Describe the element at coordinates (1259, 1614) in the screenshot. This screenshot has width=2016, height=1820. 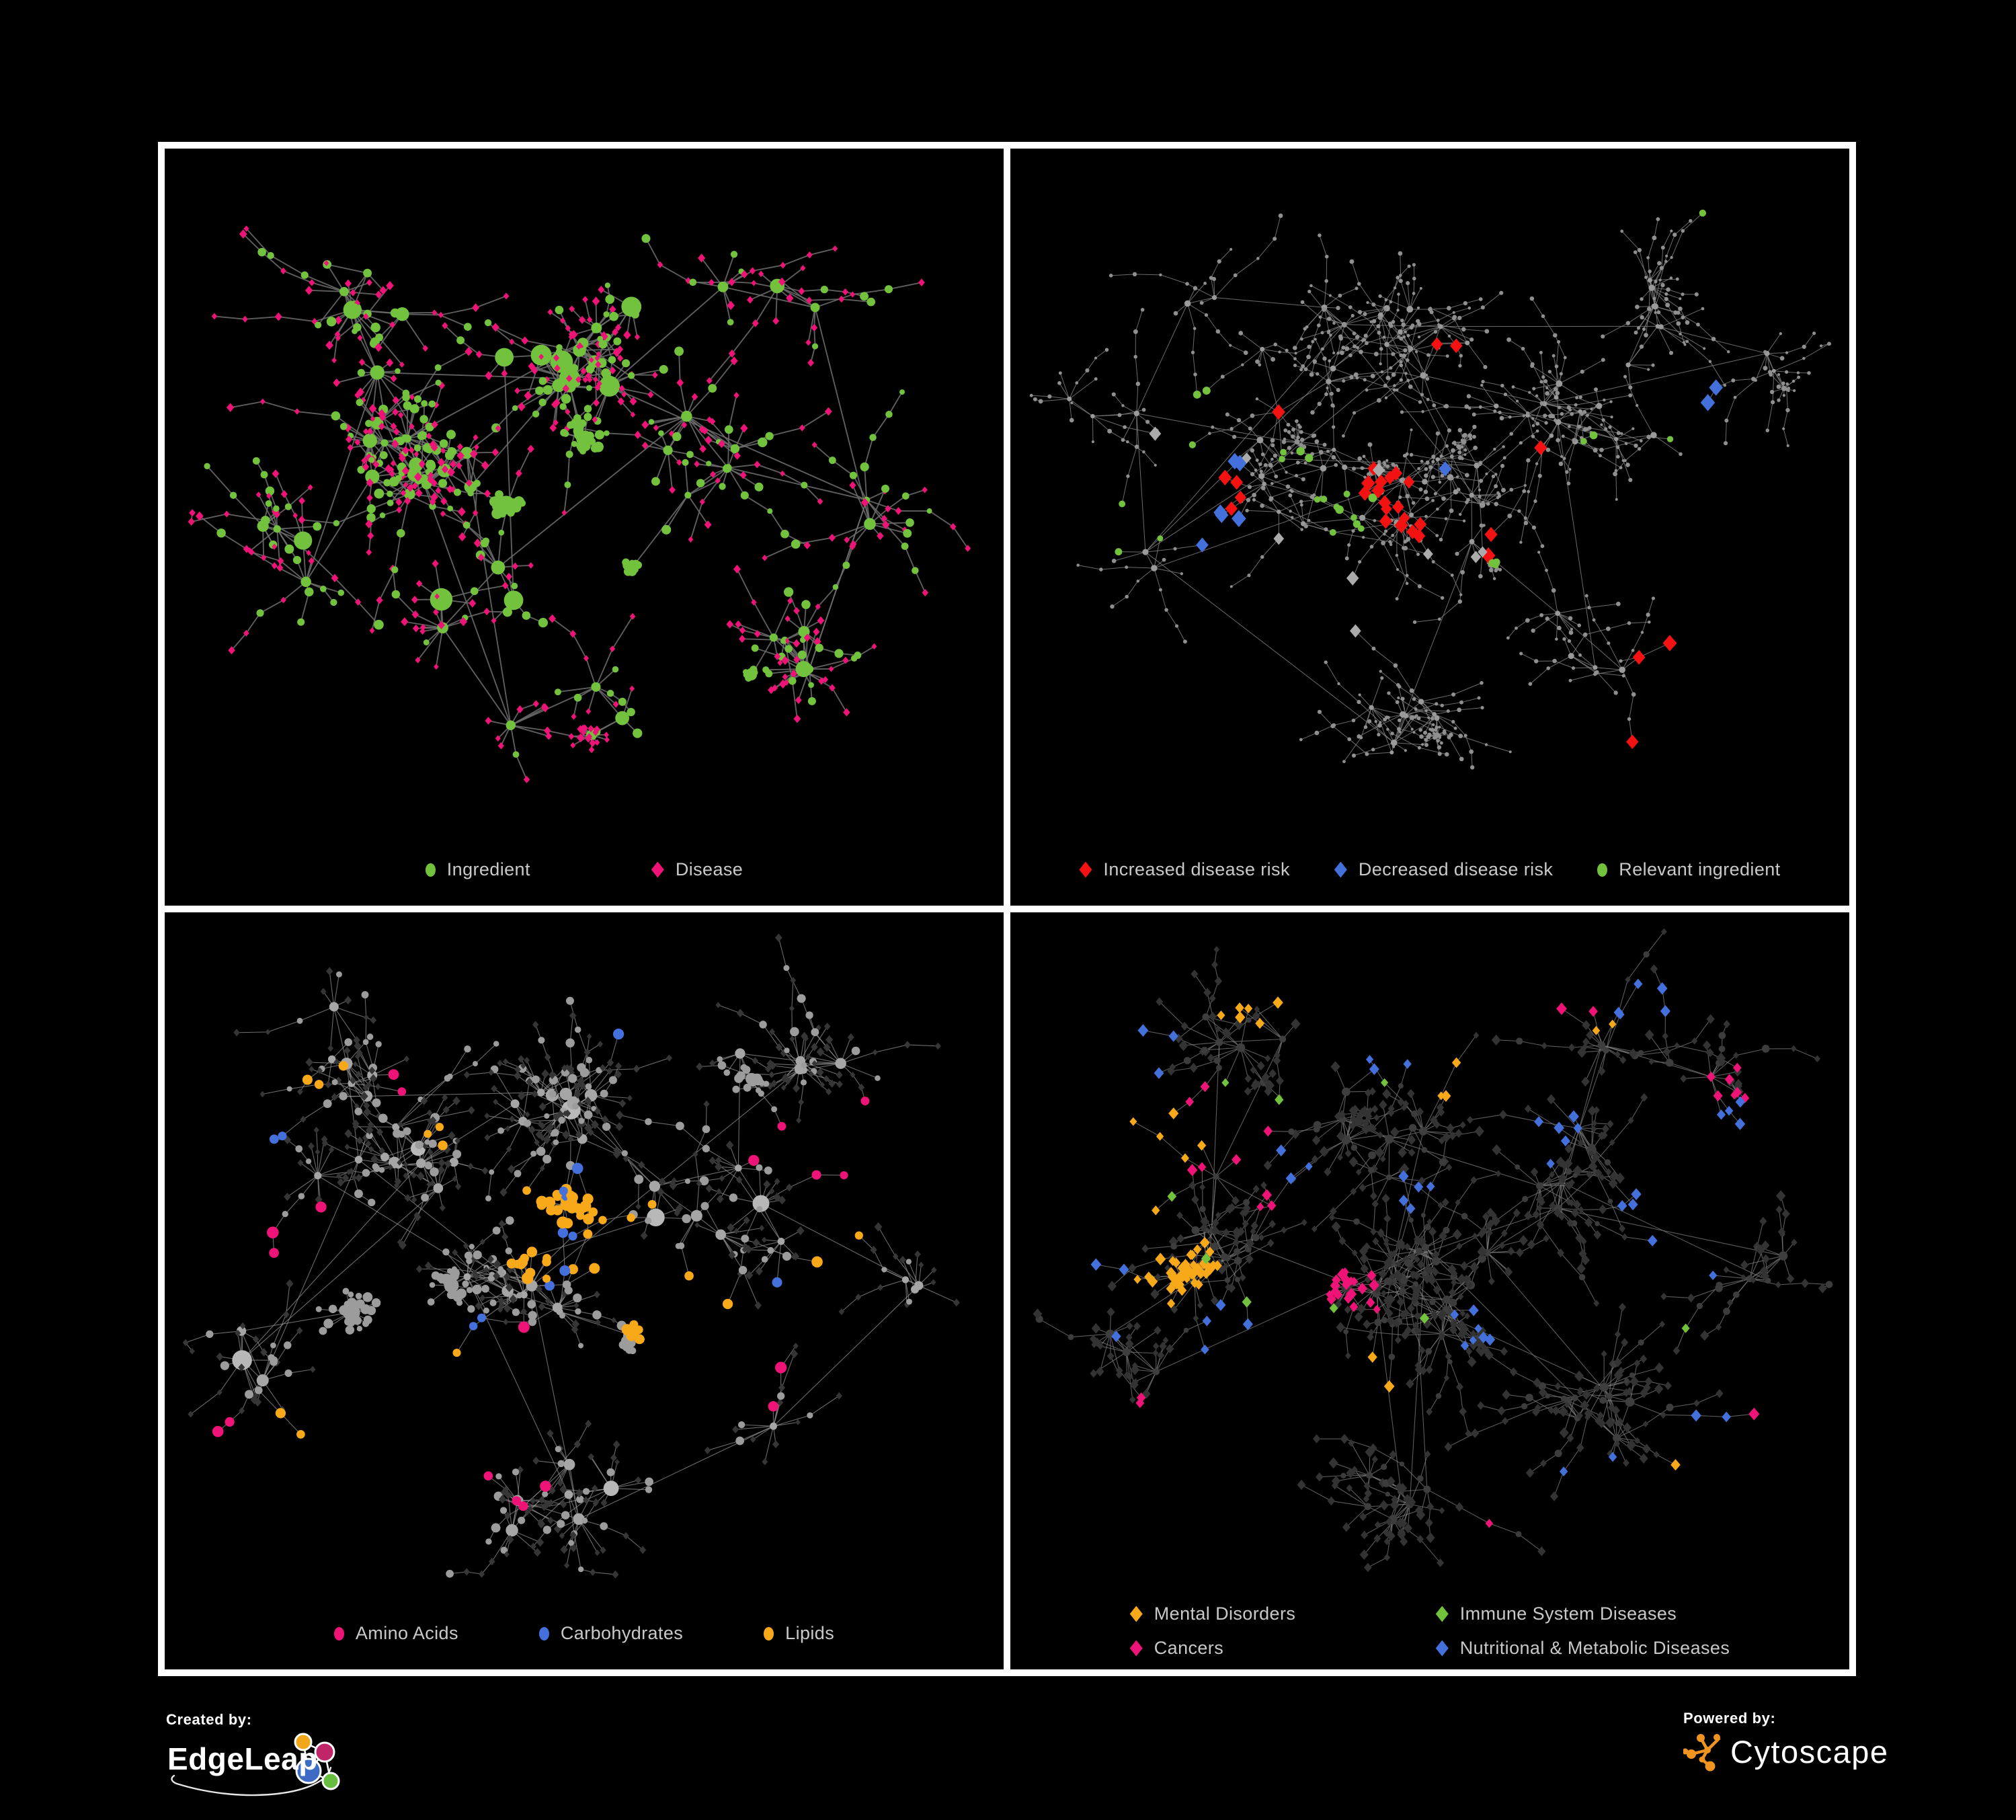
I see `legend-item: Mental Disorders` at that location.